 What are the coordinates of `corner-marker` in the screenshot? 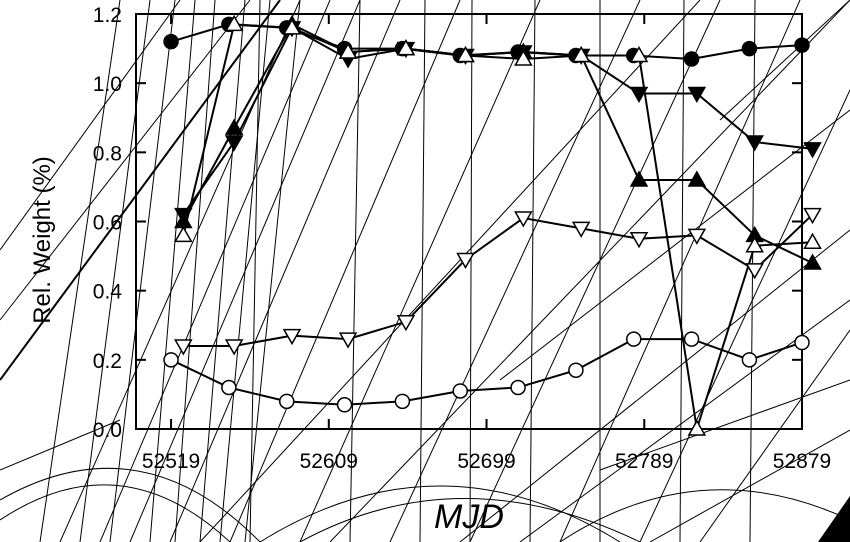 It's located at (834, 519).